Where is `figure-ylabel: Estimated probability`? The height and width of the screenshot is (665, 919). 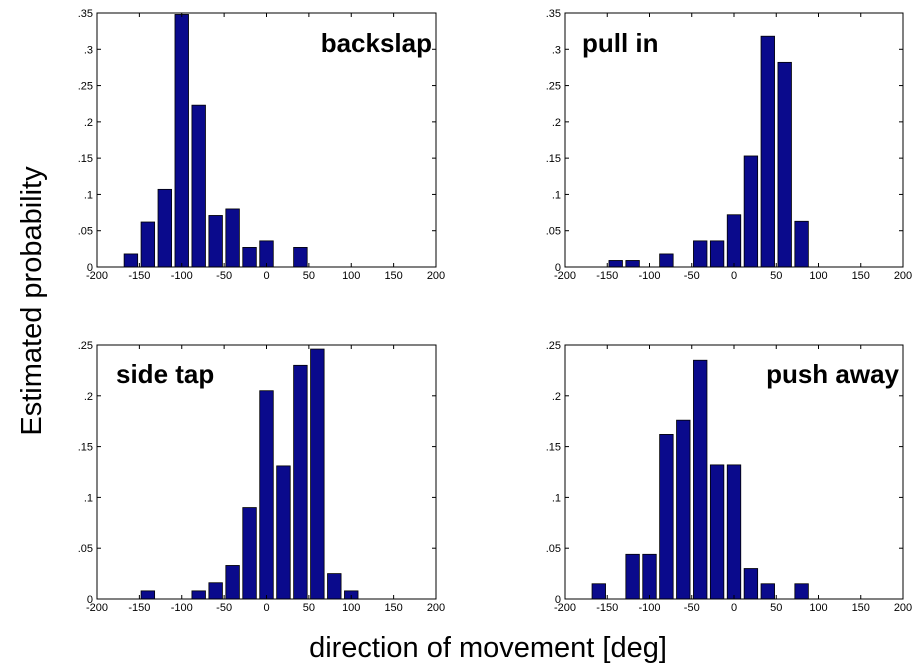 figure-ylabel: Estimated probability is located at coordinates (32, 301).